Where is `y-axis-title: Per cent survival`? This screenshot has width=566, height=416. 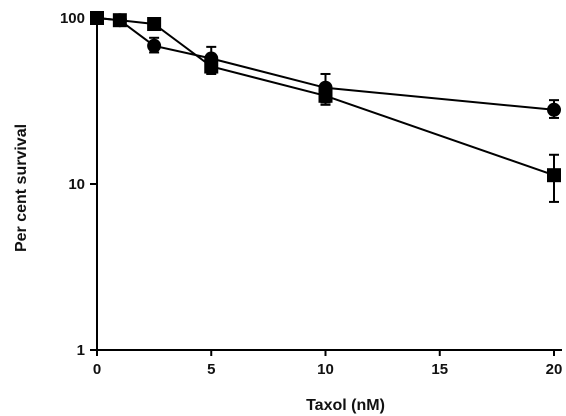
y-axis-title: Per cent survival is located at coordinates (21, 188).